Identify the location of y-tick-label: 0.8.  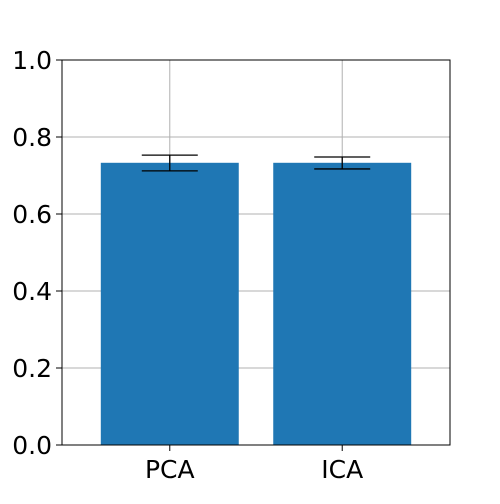
(32, 137).